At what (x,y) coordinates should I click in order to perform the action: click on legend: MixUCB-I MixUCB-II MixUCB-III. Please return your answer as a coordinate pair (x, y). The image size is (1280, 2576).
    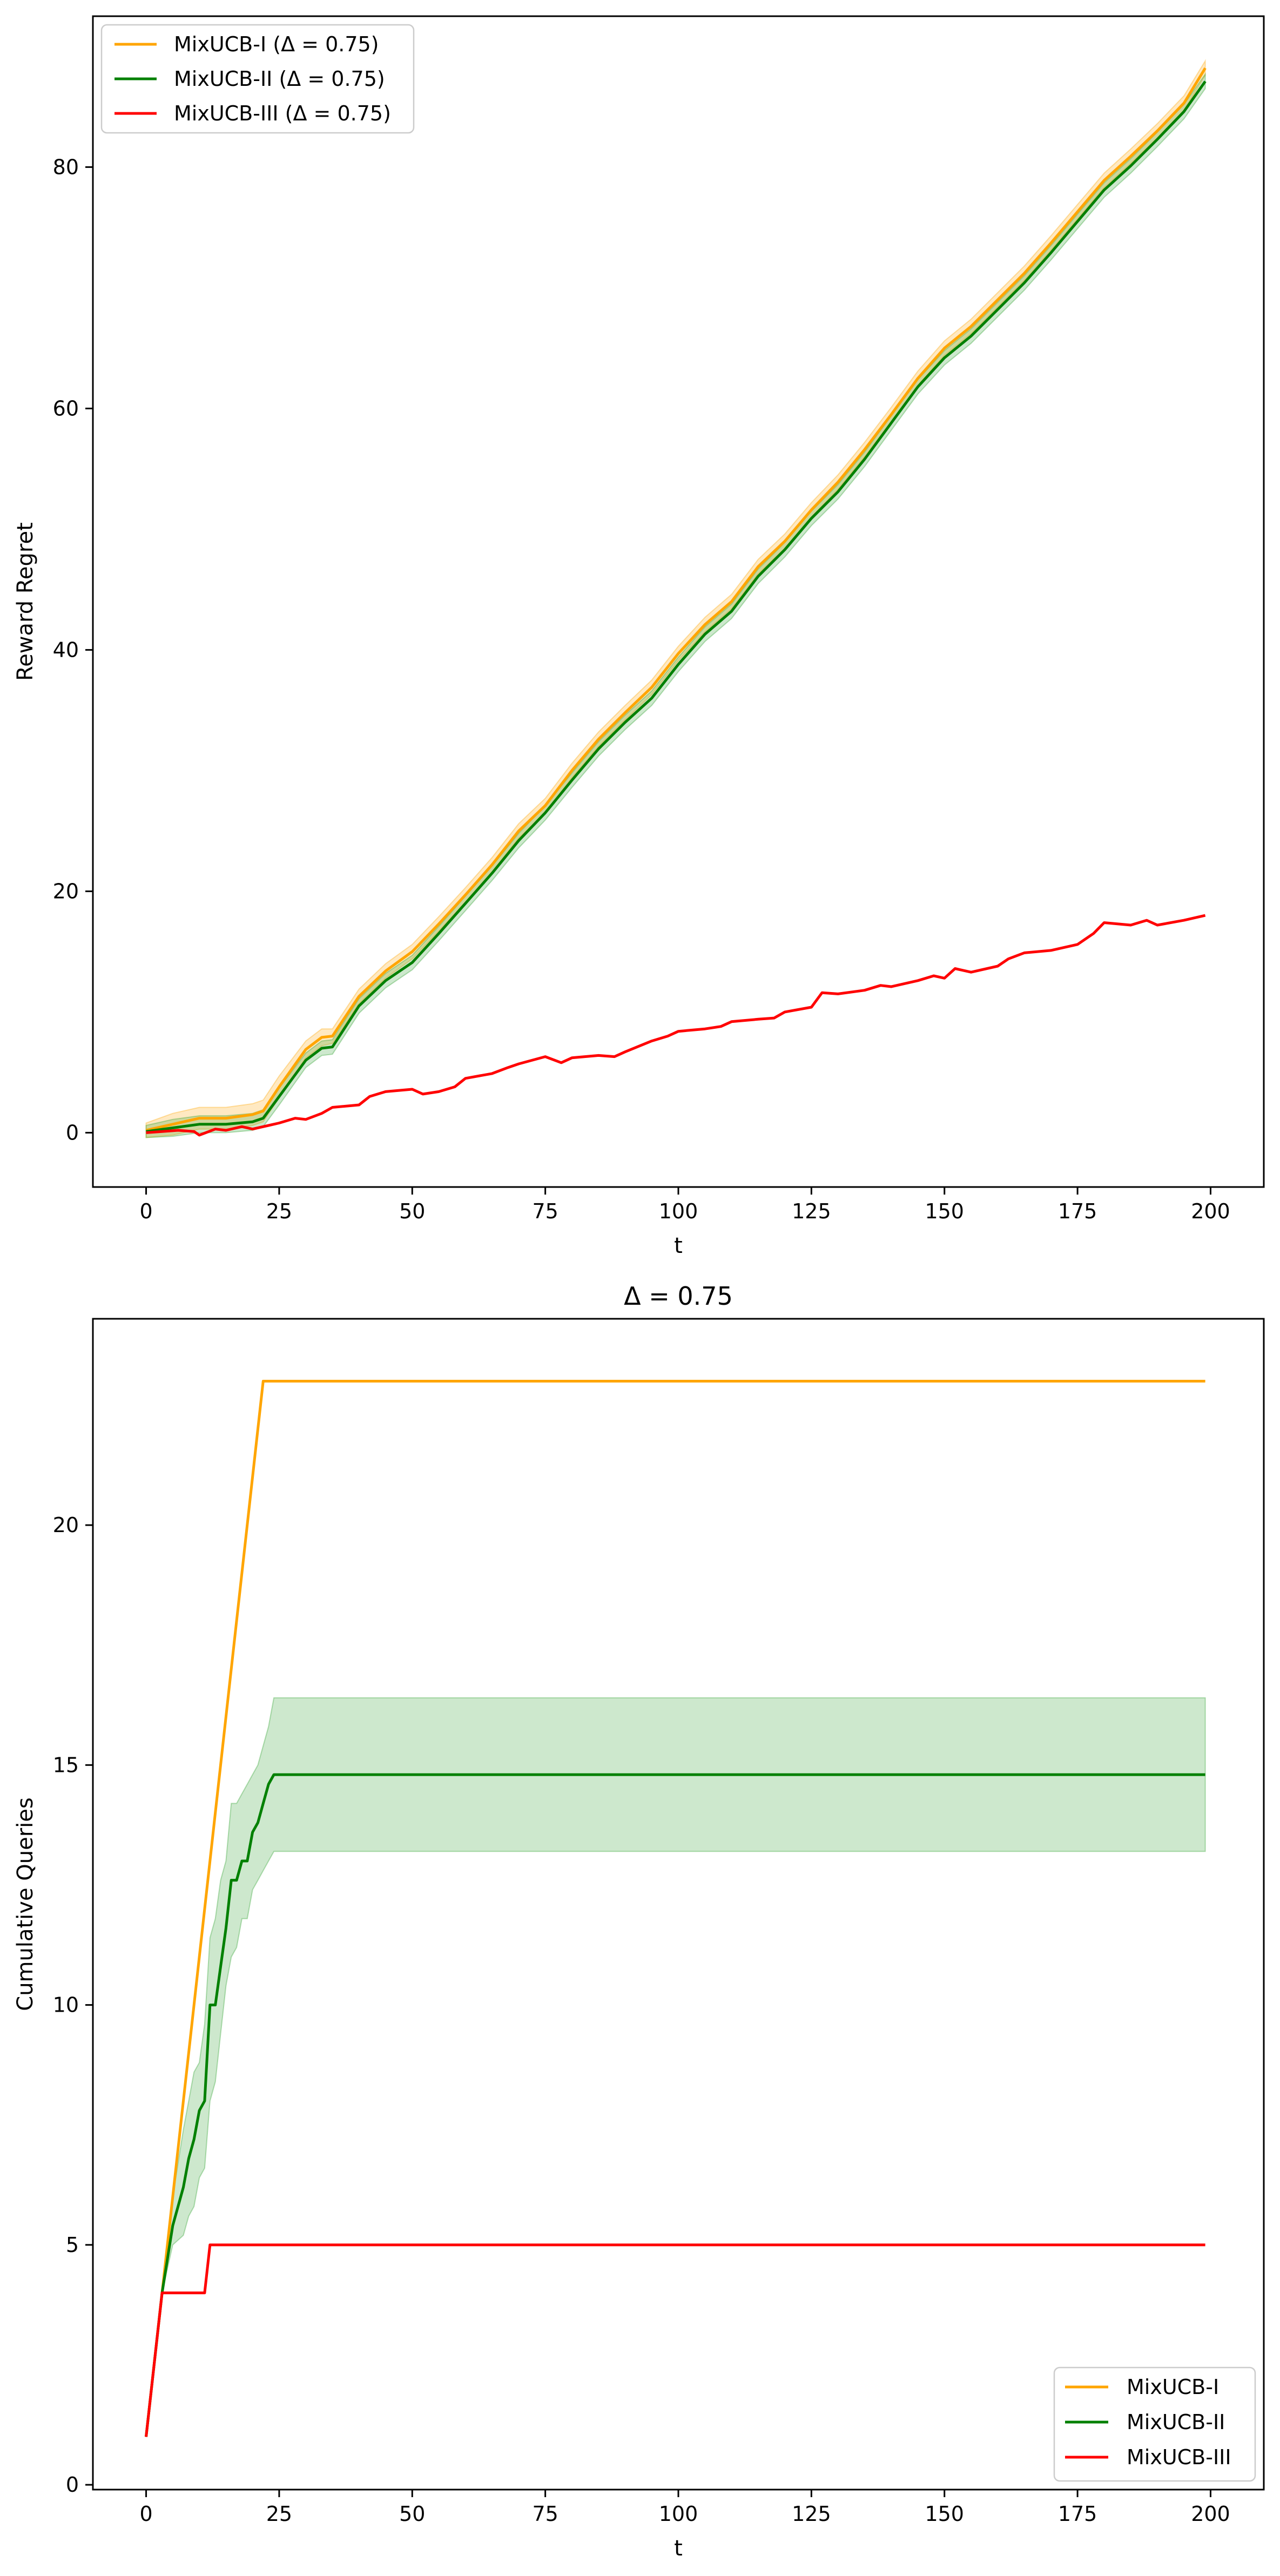
    Looking at the image, I should click on (1154, 2424).